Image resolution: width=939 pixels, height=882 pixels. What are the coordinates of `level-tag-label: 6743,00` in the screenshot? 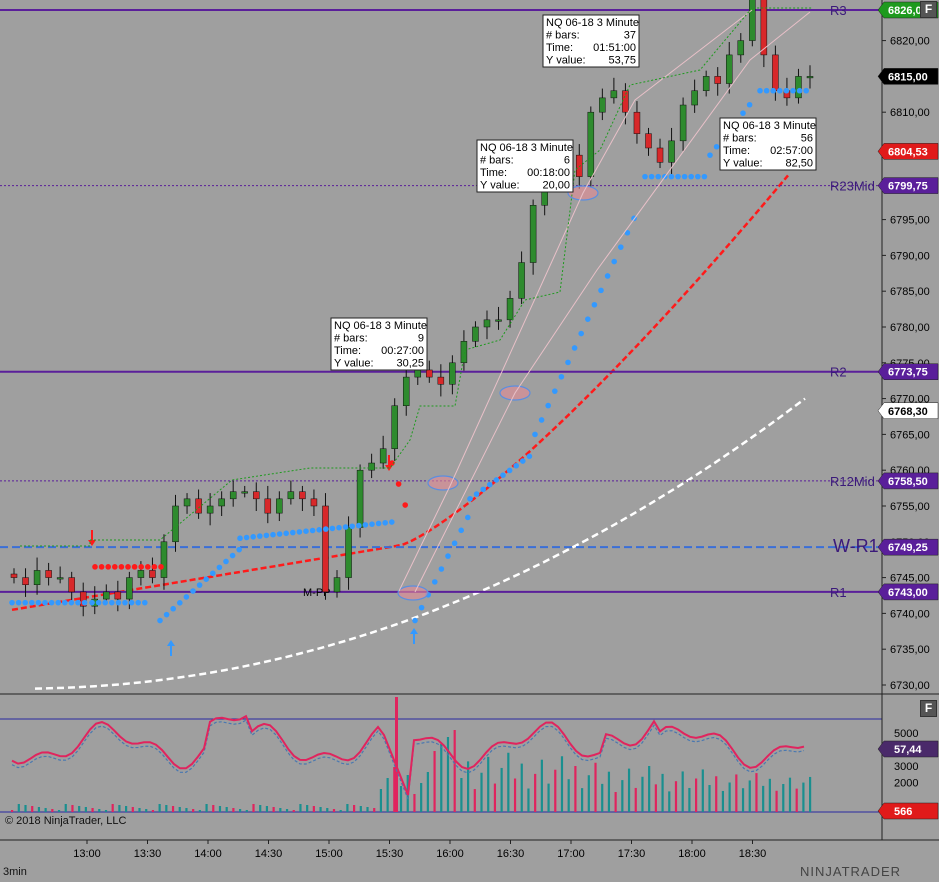 It's located at (908, 593).